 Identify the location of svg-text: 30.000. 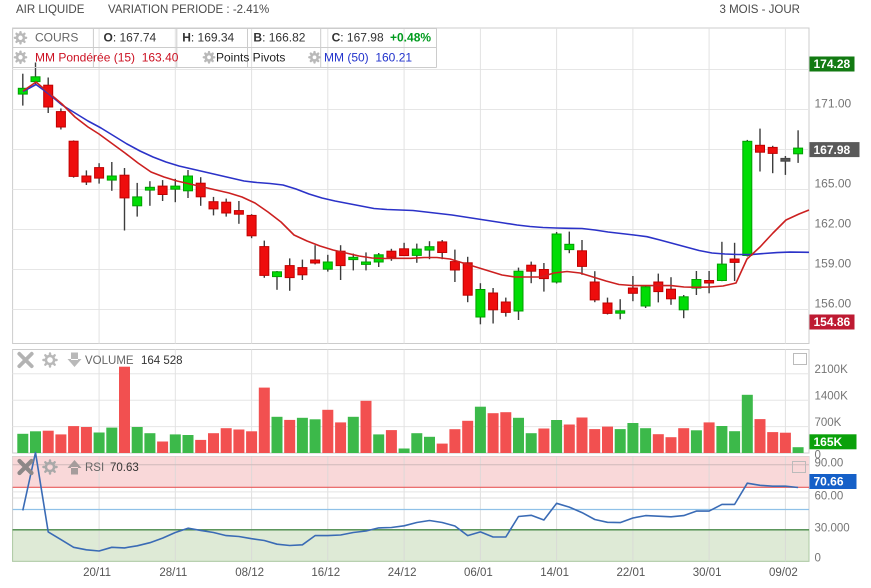
(832, 529).